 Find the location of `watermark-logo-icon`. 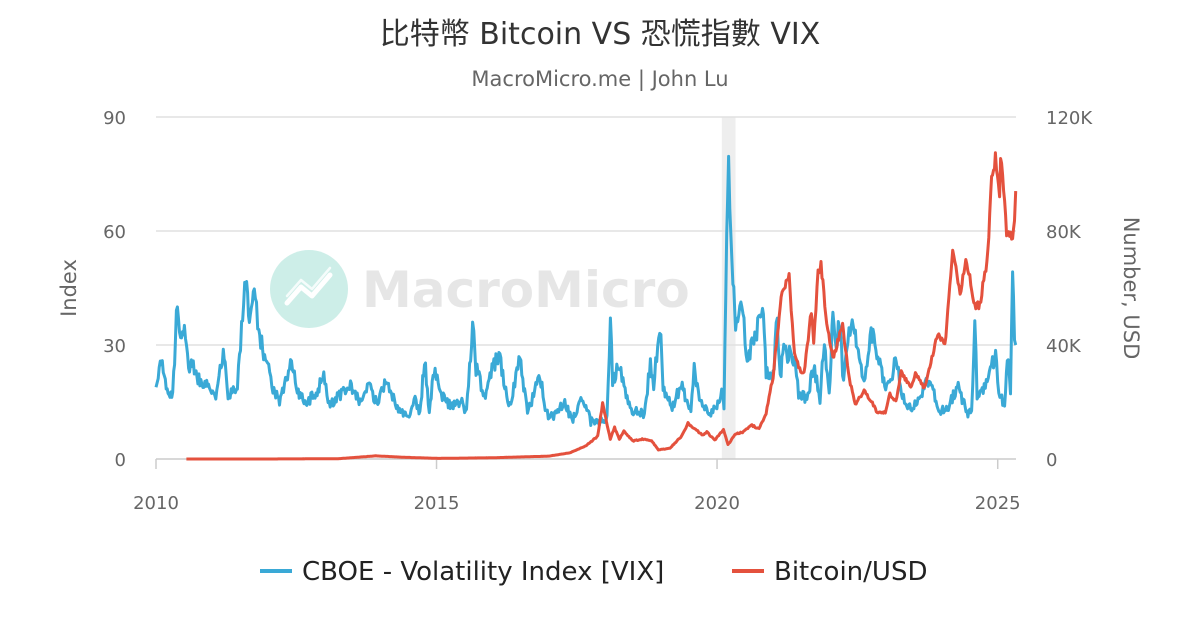

watermark-logo-icon is located at coordinates (309, 289).